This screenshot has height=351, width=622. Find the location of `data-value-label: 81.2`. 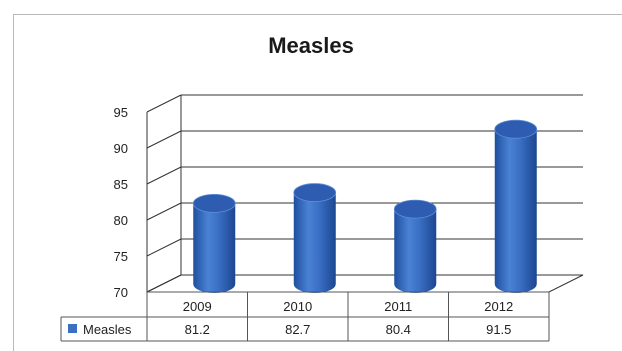

data-value-label: 81.2 is located at coordinates (197, 329).